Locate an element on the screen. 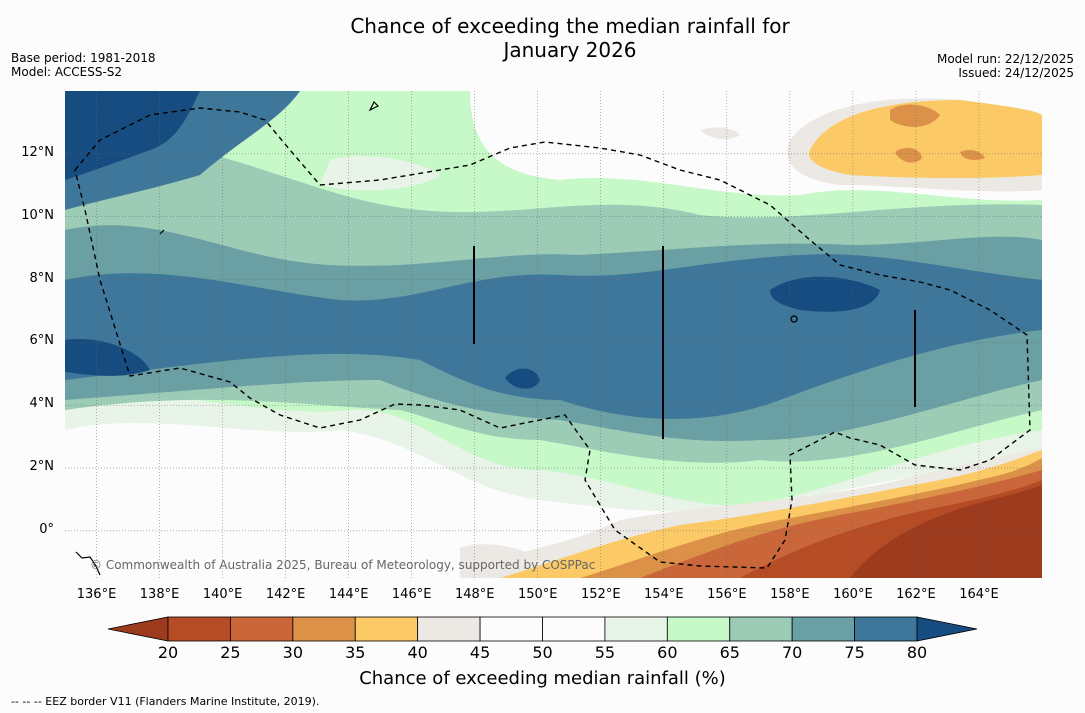  longitude-label: 144°E is located at coordinates (348, 594).